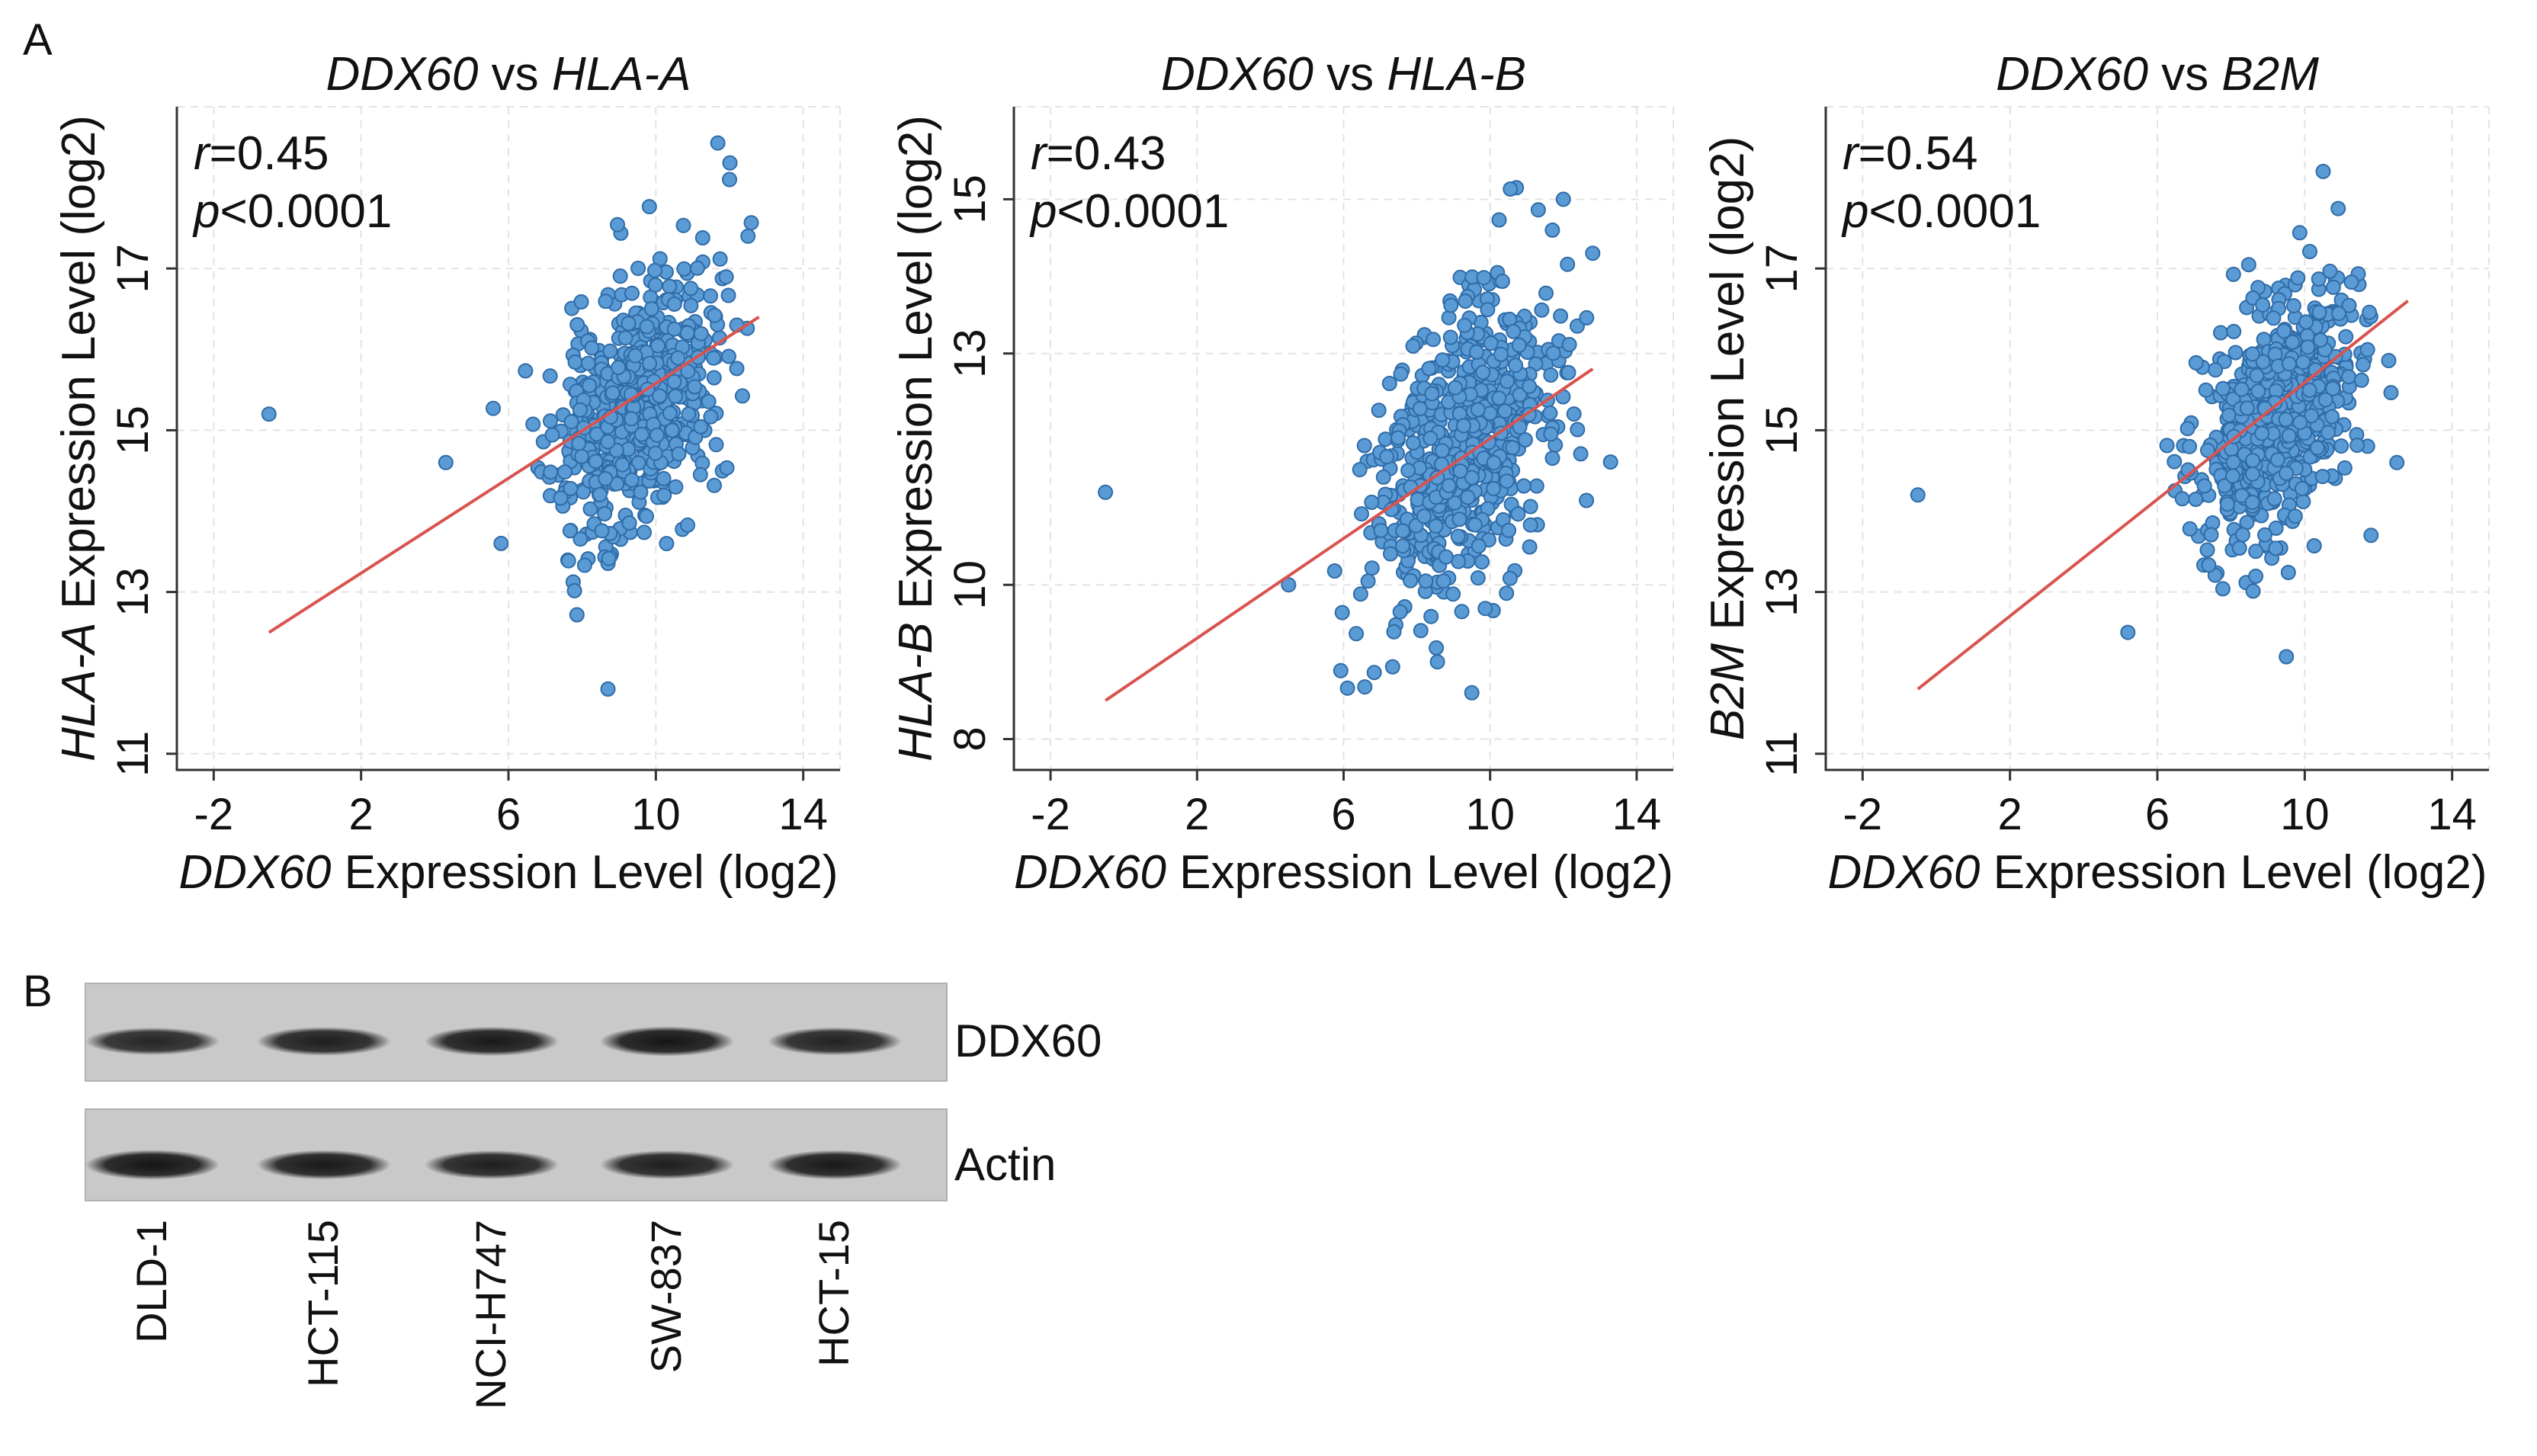 The height and width of the screenshot is (1456, 2537). I want to click on y-axis-gene: HLA-A, so click(79, 692).